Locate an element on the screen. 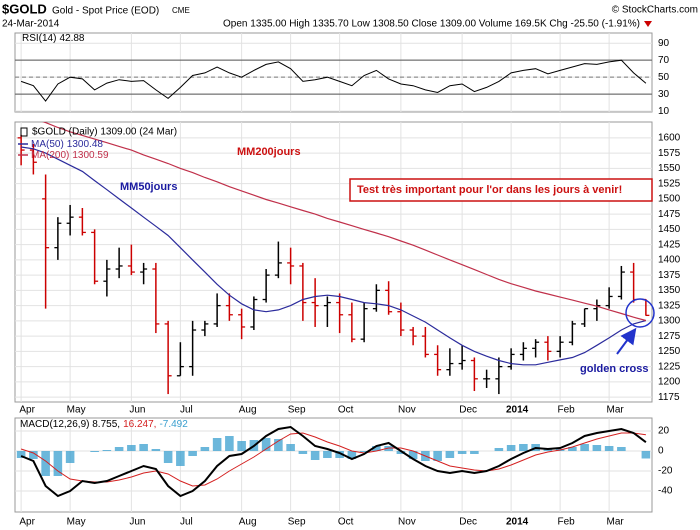 This screenshot has width=700, height=530. y-tick-label: -40 is located at coordinates (665, 491).